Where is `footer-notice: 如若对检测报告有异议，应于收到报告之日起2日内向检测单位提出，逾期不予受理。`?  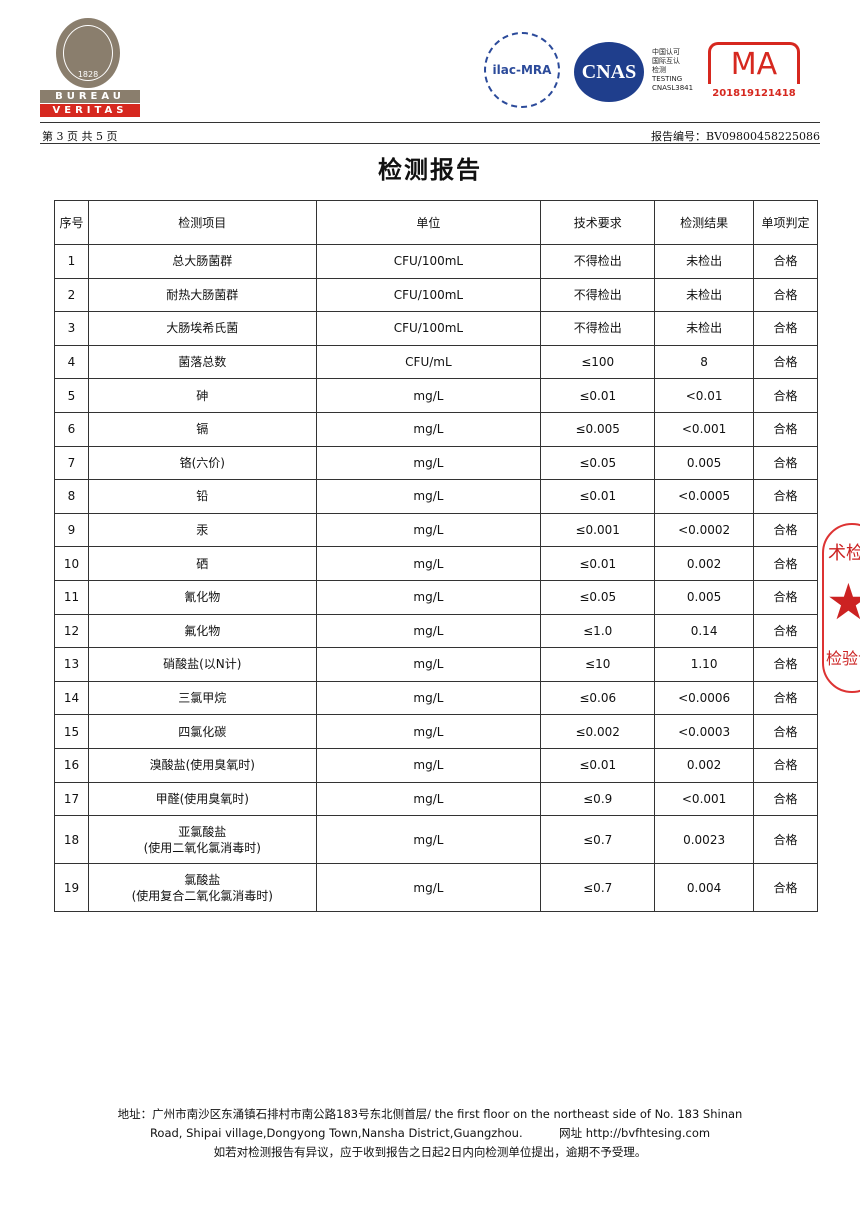
footer-notice: 如若对检测报告有异议，应于收到报告之日起2日内向检测单位提出，逾期不予受理。 is located at coordinates (430, 1152).